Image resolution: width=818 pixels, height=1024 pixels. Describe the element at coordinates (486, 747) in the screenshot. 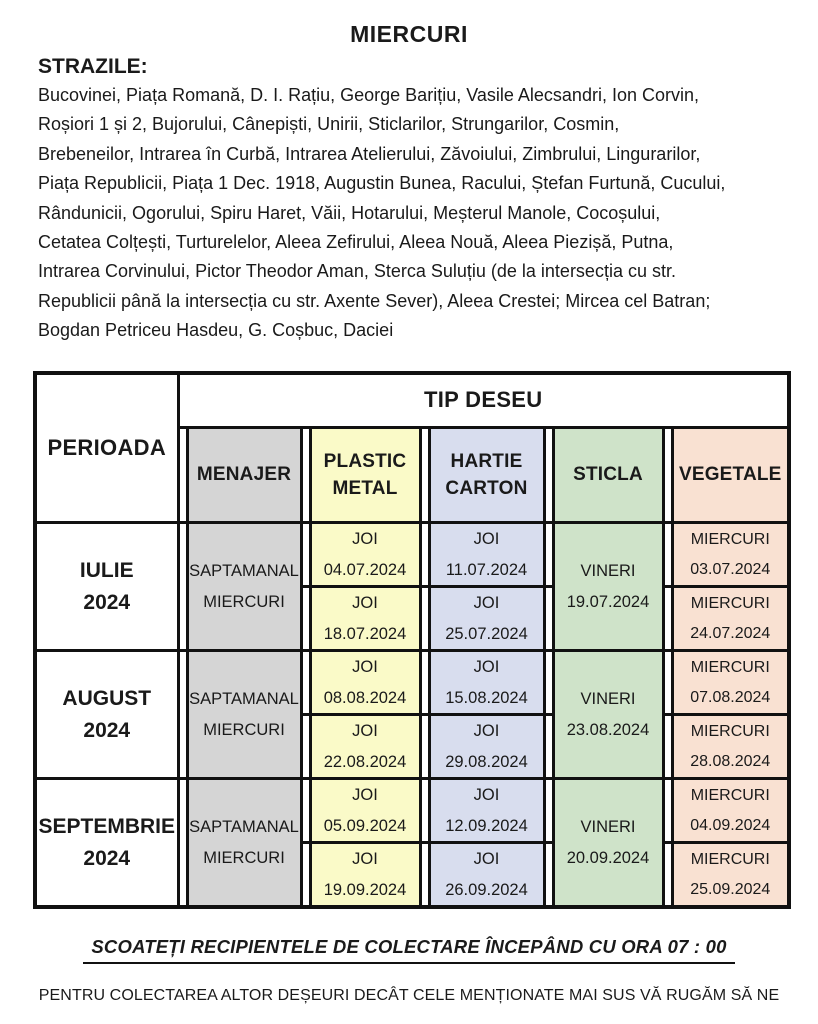

I see `hartie-cell: JOI 29.08.2024` at that location.